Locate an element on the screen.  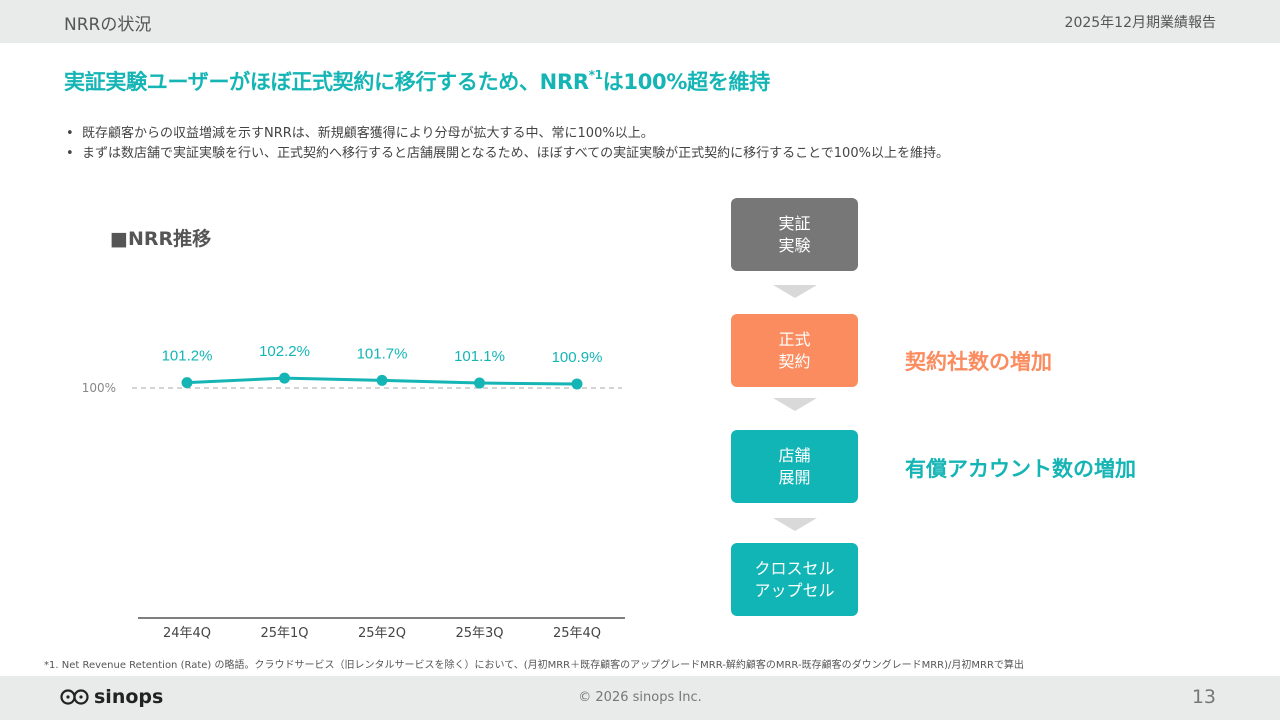
flow-step-label: クロスセル is located at coordinates (794, 568).